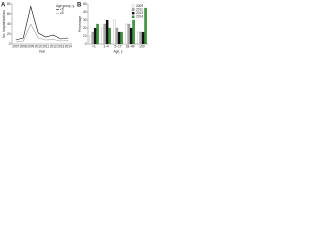 This screenshot has height=240, width=320. What do you see at coordinates (139, 6) in the screenshot?
I see `legend-label: 2009` at bounding box center [139, 6].